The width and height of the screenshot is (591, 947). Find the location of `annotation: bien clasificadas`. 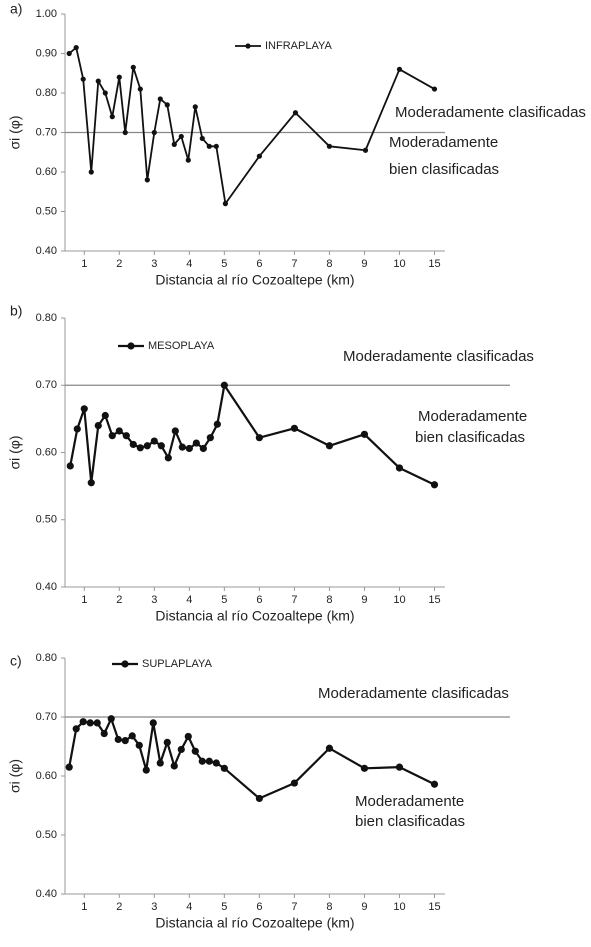

annotation: bien clasificadas is located at coordinates (444, 169).